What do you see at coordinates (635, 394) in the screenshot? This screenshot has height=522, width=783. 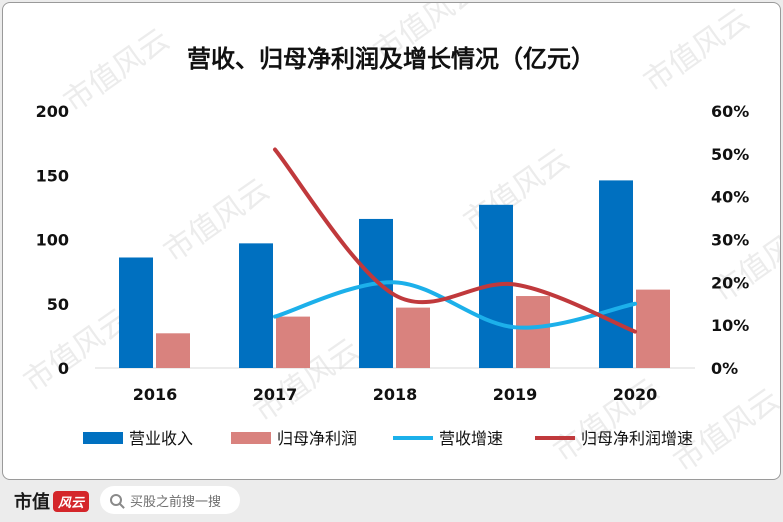 I see `x-tick-label: 2020` at bounding box center [635, 394].